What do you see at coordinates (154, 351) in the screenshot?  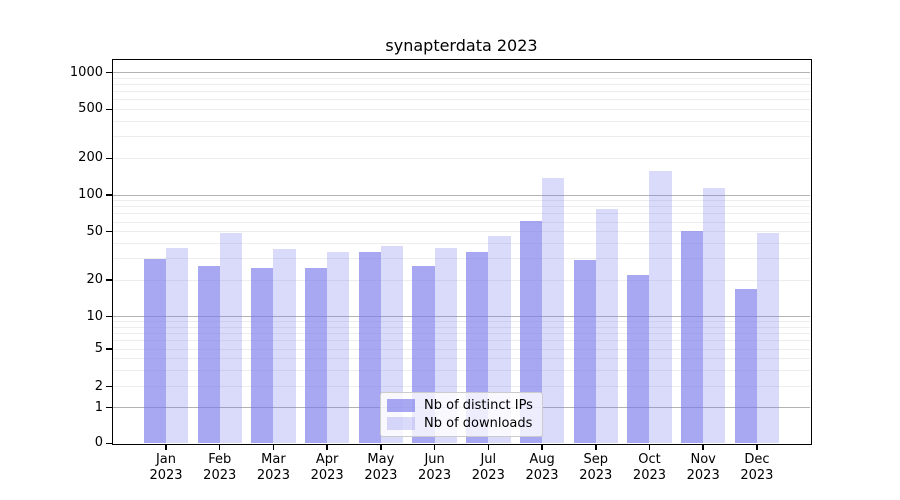 I see `bar-distinct-ips-jan` at bounding box center [154, 351].